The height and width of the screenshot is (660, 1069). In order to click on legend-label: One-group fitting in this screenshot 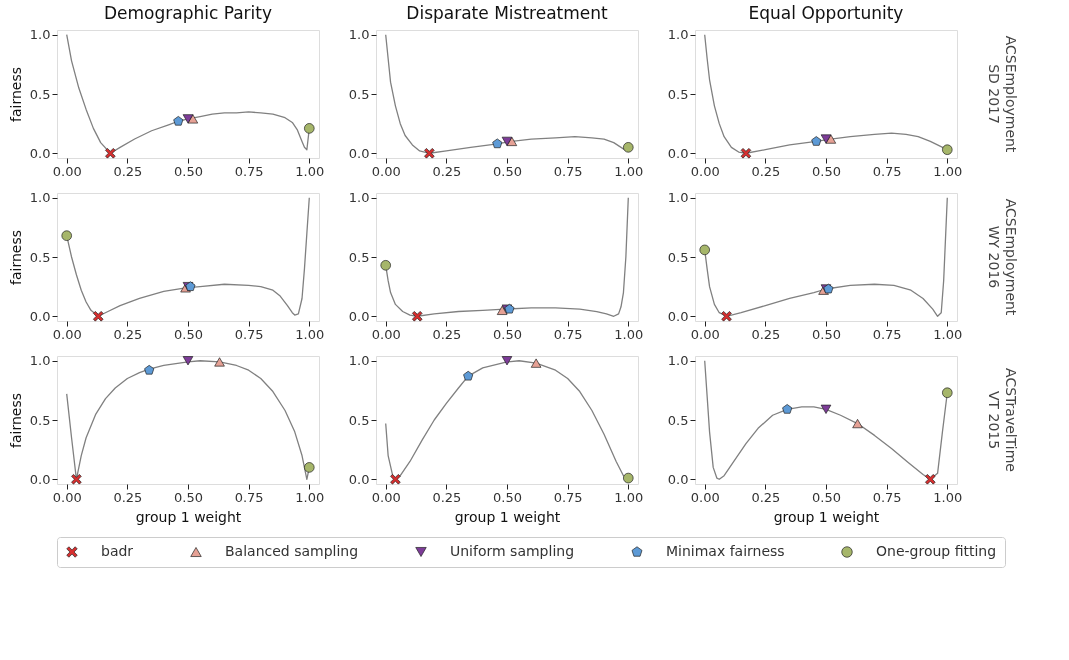, I will do `click(936, 551)`.